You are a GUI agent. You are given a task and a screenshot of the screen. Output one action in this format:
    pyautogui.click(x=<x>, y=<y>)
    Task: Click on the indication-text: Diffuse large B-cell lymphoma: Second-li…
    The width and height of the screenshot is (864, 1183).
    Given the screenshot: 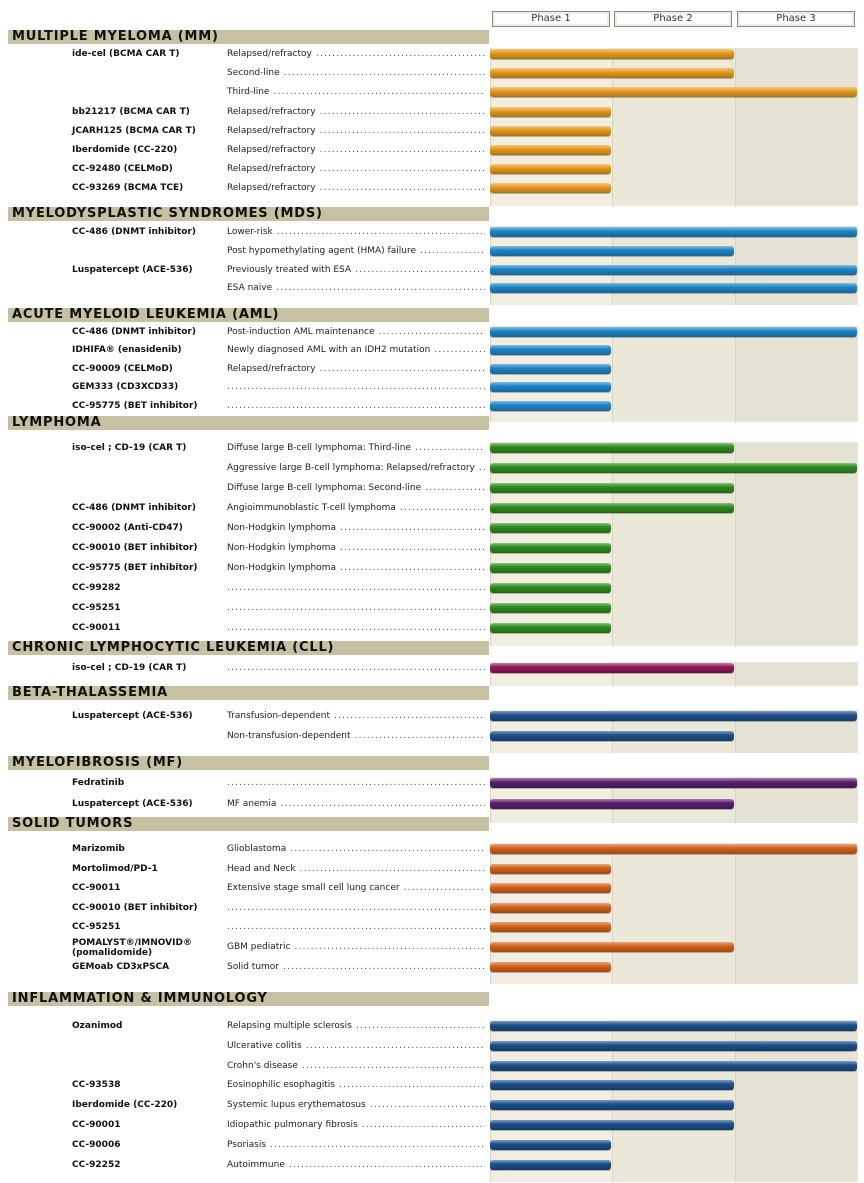 What is the action you would take?
    pyautogui.click(x=324, y=488)
    